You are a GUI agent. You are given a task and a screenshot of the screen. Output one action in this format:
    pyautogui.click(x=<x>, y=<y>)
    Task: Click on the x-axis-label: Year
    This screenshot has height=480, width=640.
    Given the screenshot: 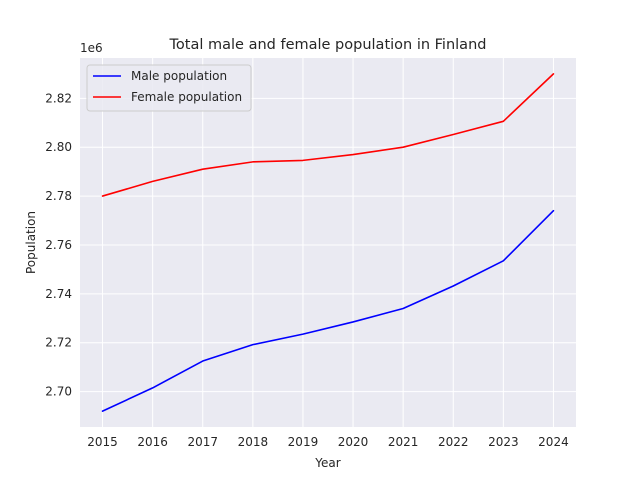 What is the action you would take?
    pyautogui.click(x=327, y=463)
    